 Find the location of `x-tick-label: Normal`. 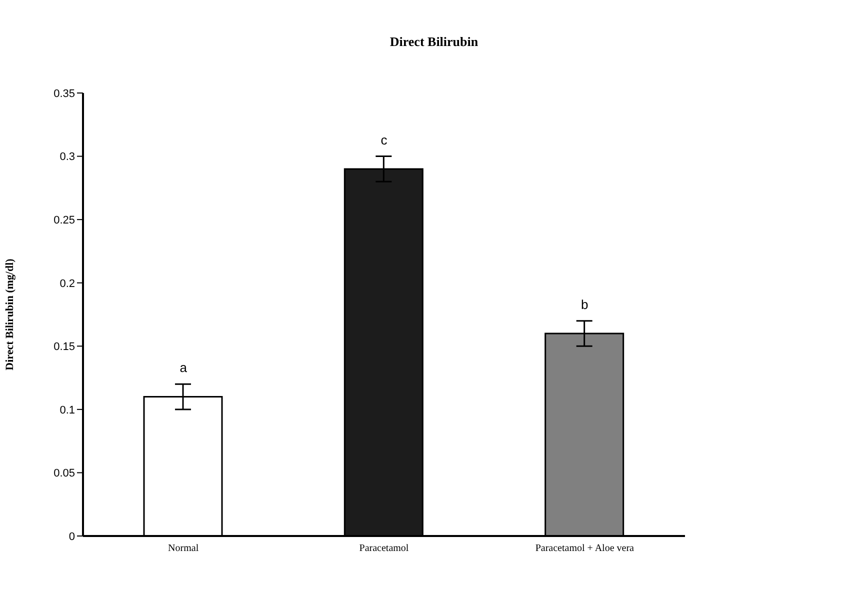

x-tick-label: Normal is located at coordinates (183, 548).